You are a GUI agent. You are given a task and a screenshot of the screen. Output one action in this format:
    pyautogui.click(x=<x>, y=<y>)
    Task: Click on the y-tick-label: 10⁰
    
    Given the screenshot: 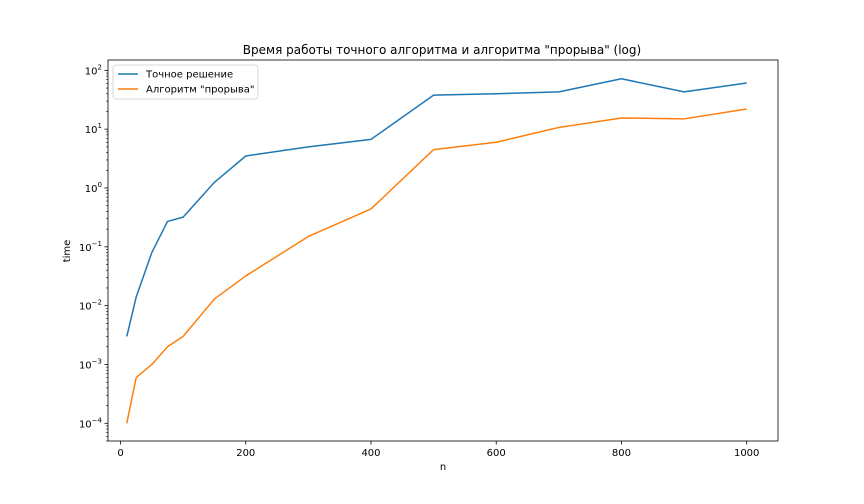 What is the action you would take?
    pyautogui.click(x=93, y=188)
    